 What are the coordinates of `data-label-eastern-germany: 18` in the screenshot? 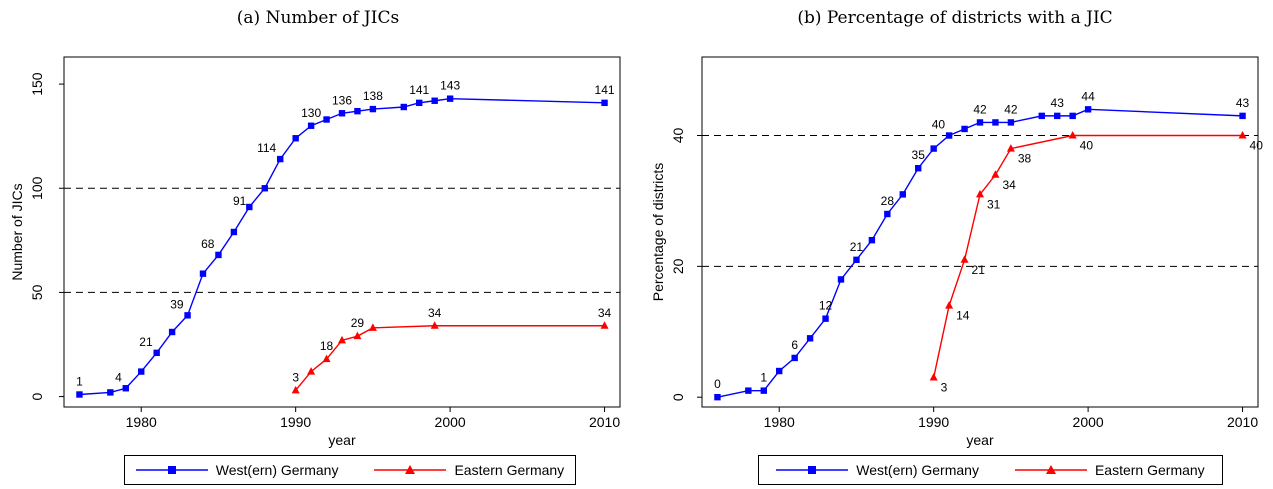 It's located at (327, 346).